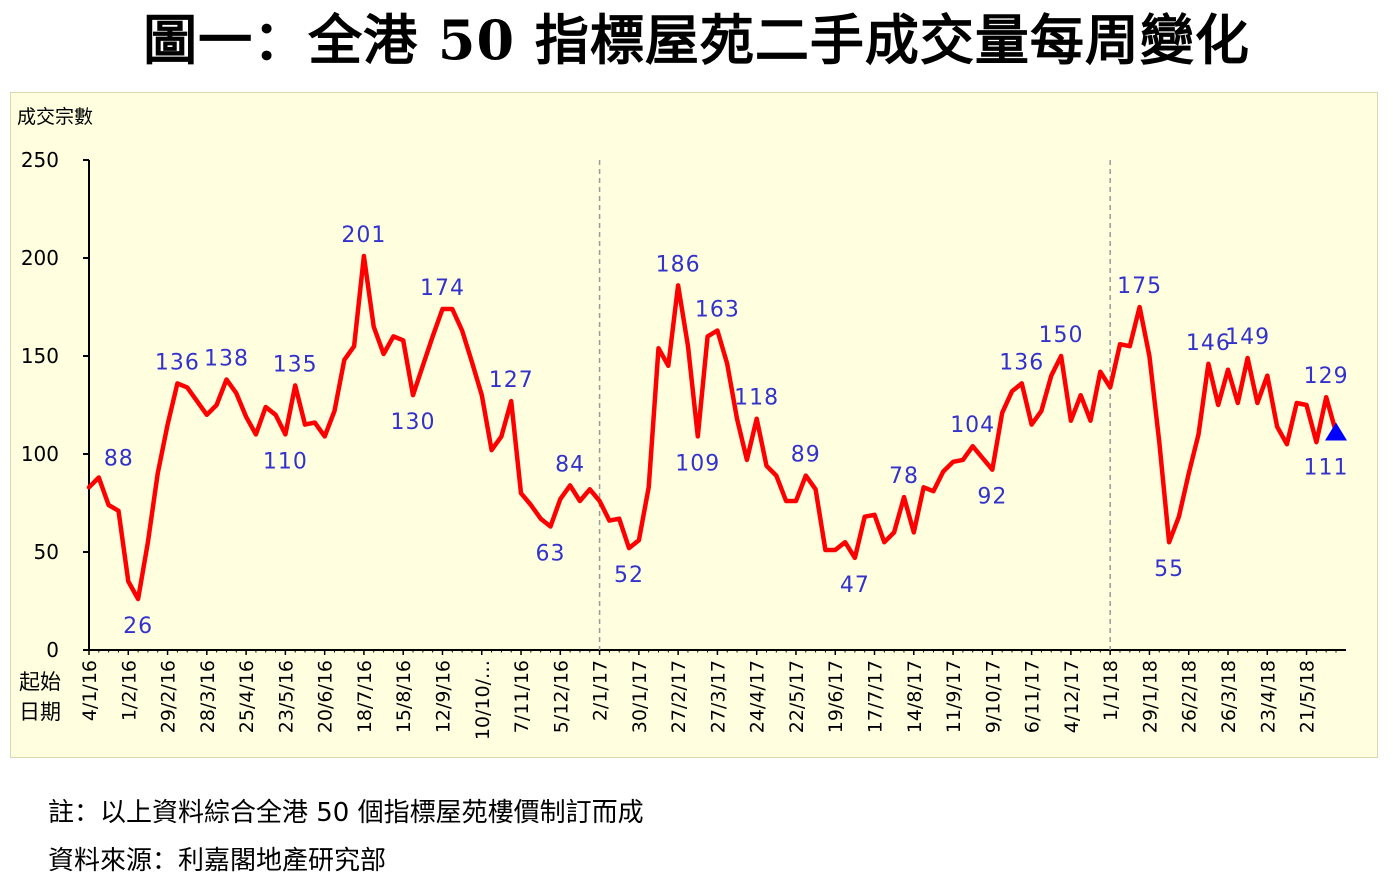 Image resolution: width=1393 pixels, height=883 pixels. Describe the element at coordinates (717, 310) in the screenshot. I see `data-label: 163` at that location.